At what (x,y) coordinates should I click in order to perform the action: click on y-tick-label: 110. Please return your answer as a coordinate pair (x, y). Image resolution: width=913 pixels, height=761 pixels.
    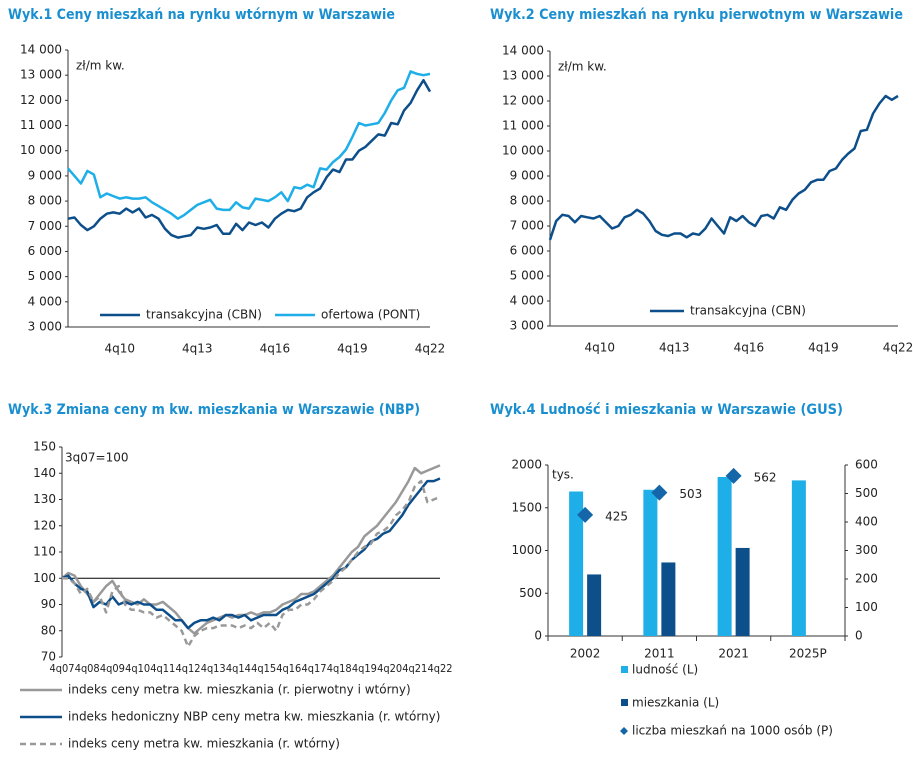
    Looking at the image, I should click on (44, 552).